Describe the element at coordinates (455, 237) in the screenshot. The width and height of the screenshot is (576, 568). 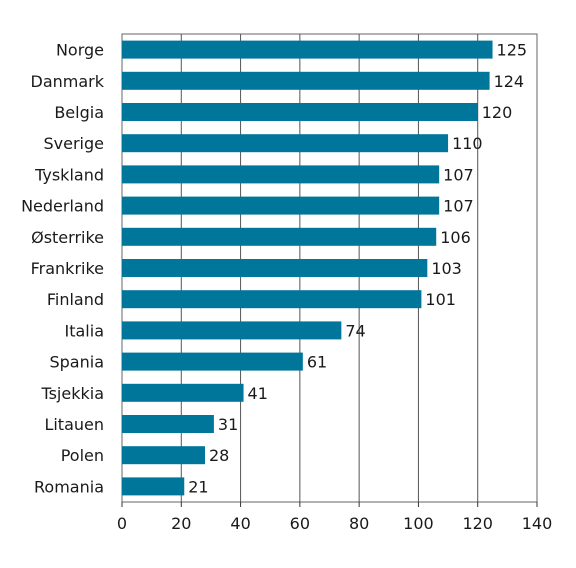
I see `data-label: 106` at that location.